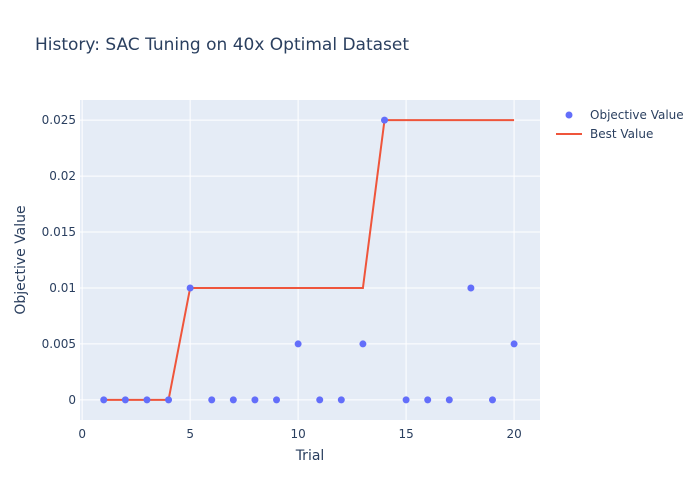  Describe the element at coordinates (72, 400) in the screenshot. I see `y-tick-label: 0` at that location.